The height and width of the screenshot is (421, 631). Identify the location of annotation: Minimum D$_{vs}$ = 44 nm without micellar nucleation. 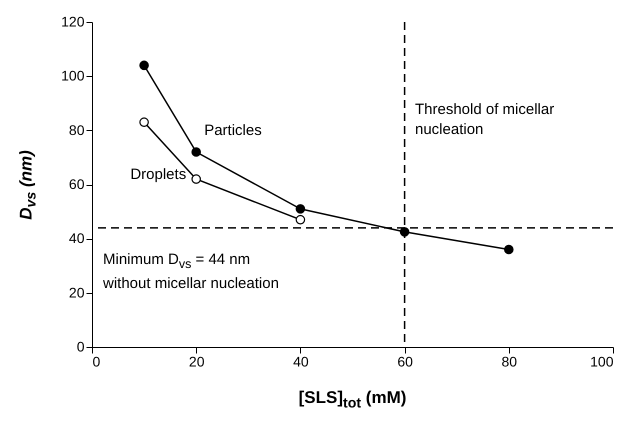
(191, 272).